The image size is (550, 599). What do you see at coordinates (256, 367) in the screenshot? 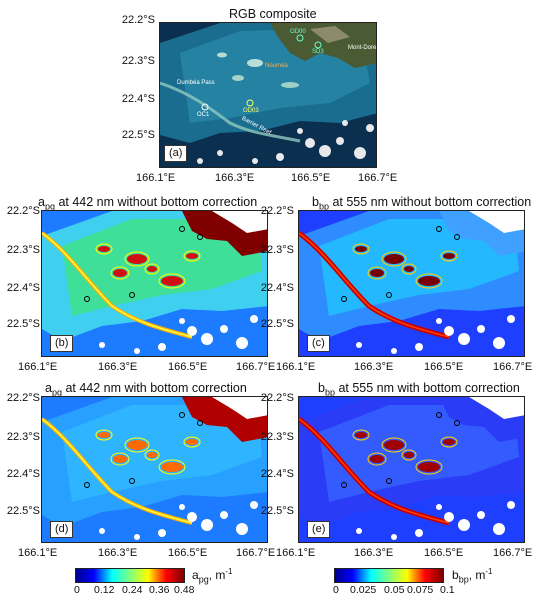
I see `panel-b-lon-tick: 166.7°E` at bounding box center [256, 367].